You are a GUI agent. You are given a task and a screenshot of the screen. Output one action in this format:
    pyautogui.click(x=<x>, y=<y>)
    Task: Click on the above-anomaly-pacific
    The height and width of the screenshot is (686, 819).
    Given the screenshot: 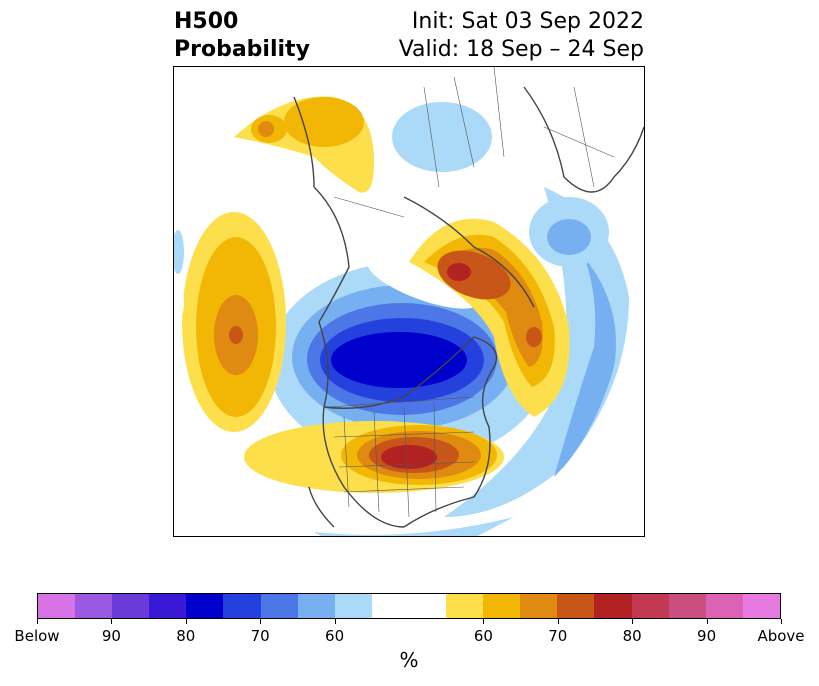 What is the action you would take?
    pyautogui.click(x=234, y=322)
    